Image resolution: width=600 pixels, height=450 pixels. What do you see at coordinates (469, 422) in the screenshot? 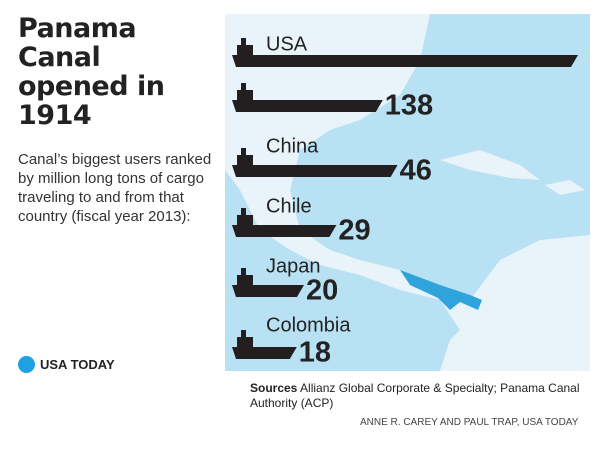
I see `credit: ANNE R. CAREY AND PAUL TRAP, USA TODAY` at bounding box center [469, 422].